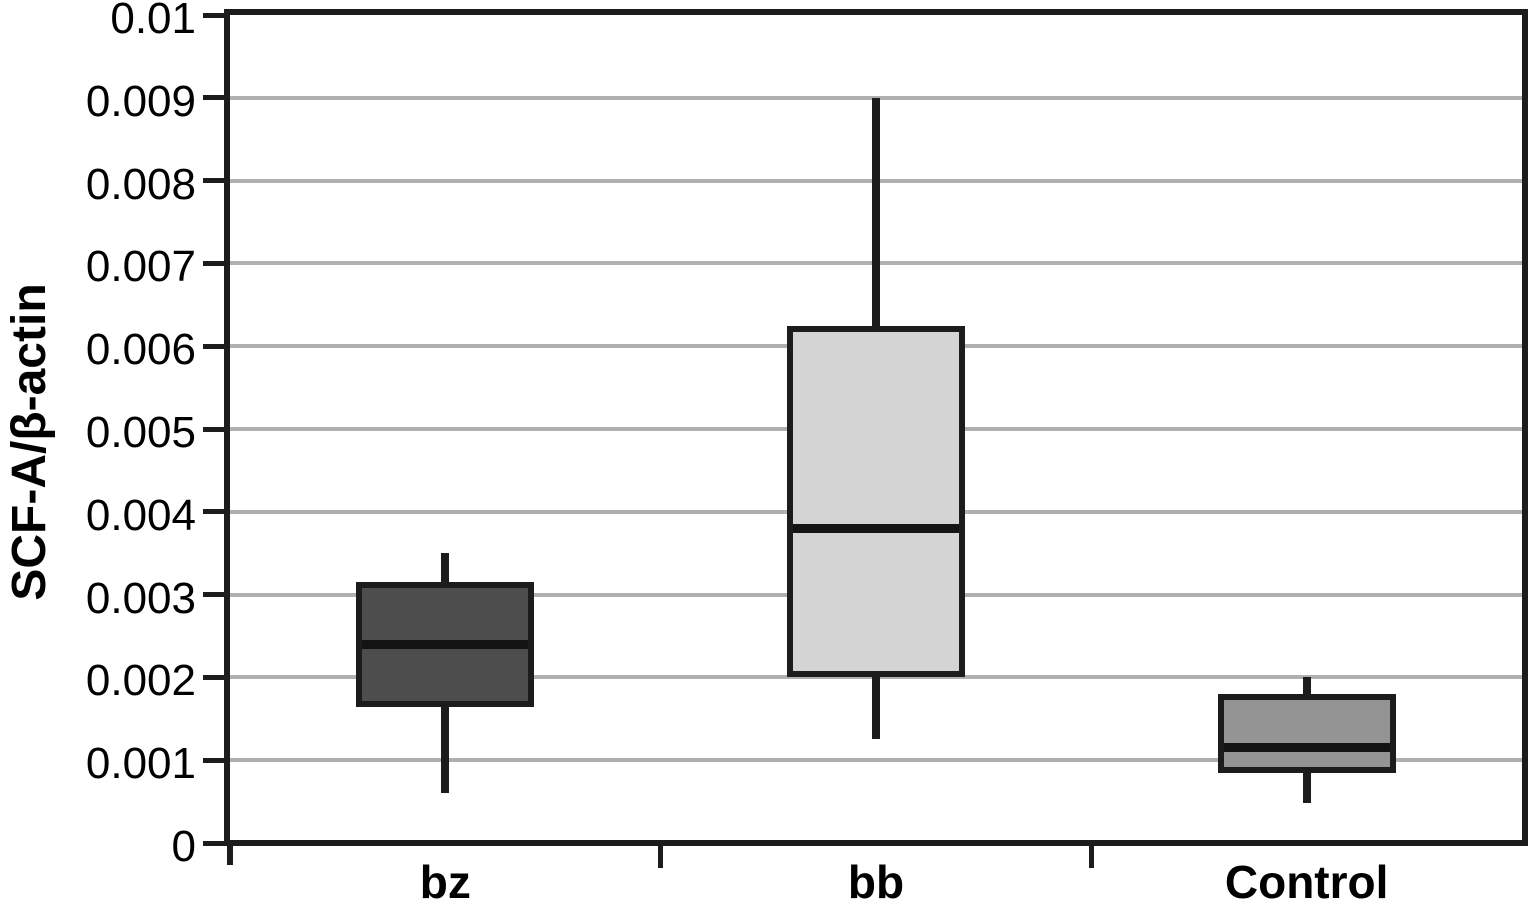  What do you see at coordinates (1306, 882) in the screenshot?
I see `x-category-label: Control` at bounding box center [1306, 882].